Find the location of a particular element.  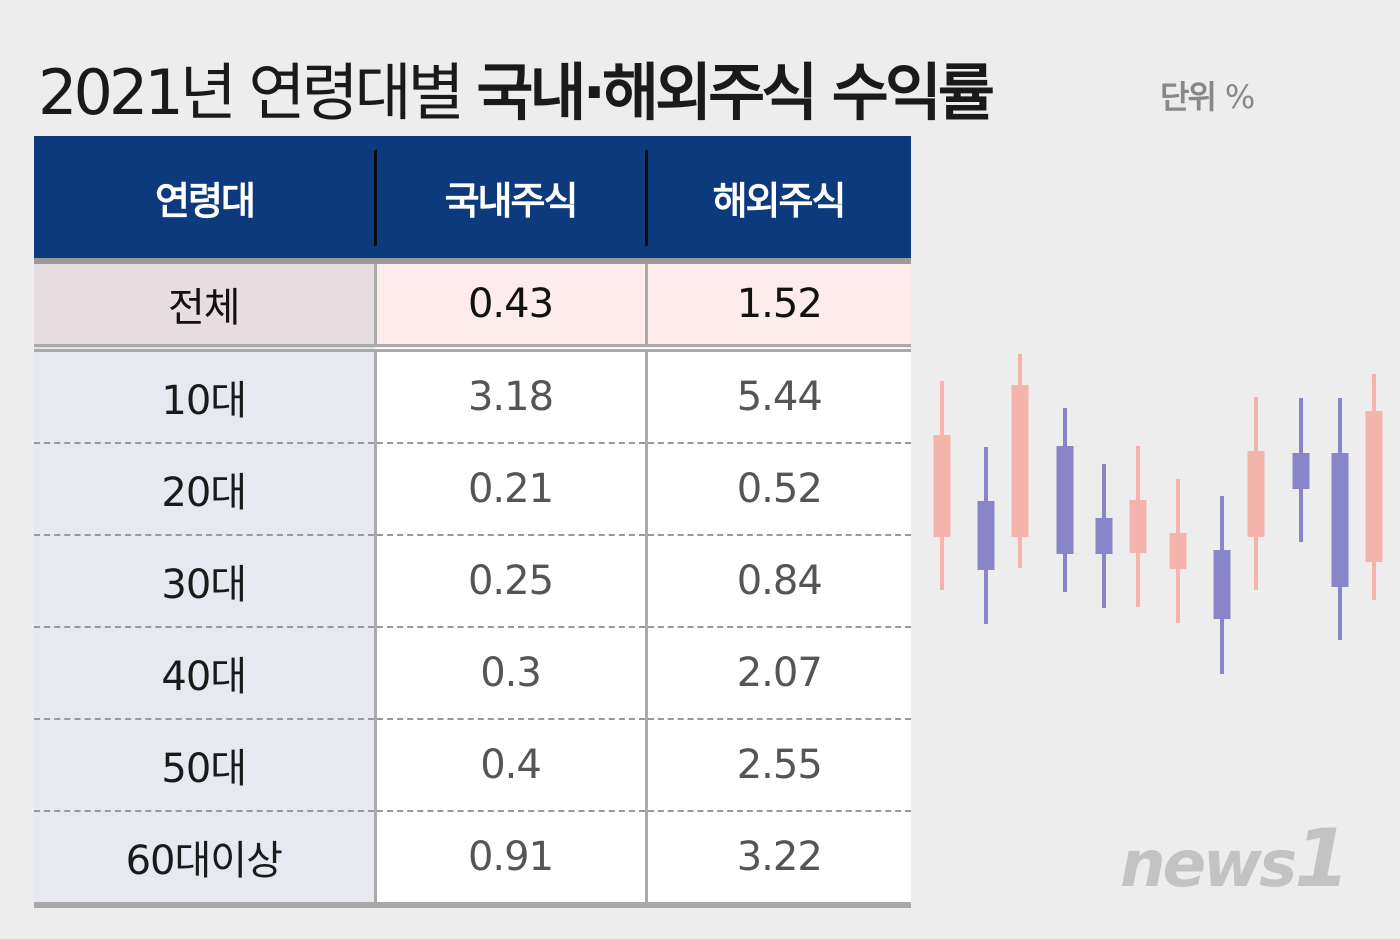

page-title: 2021년 연령대별 국내·해외주식 수익률 is located at coordinates (516, 87).